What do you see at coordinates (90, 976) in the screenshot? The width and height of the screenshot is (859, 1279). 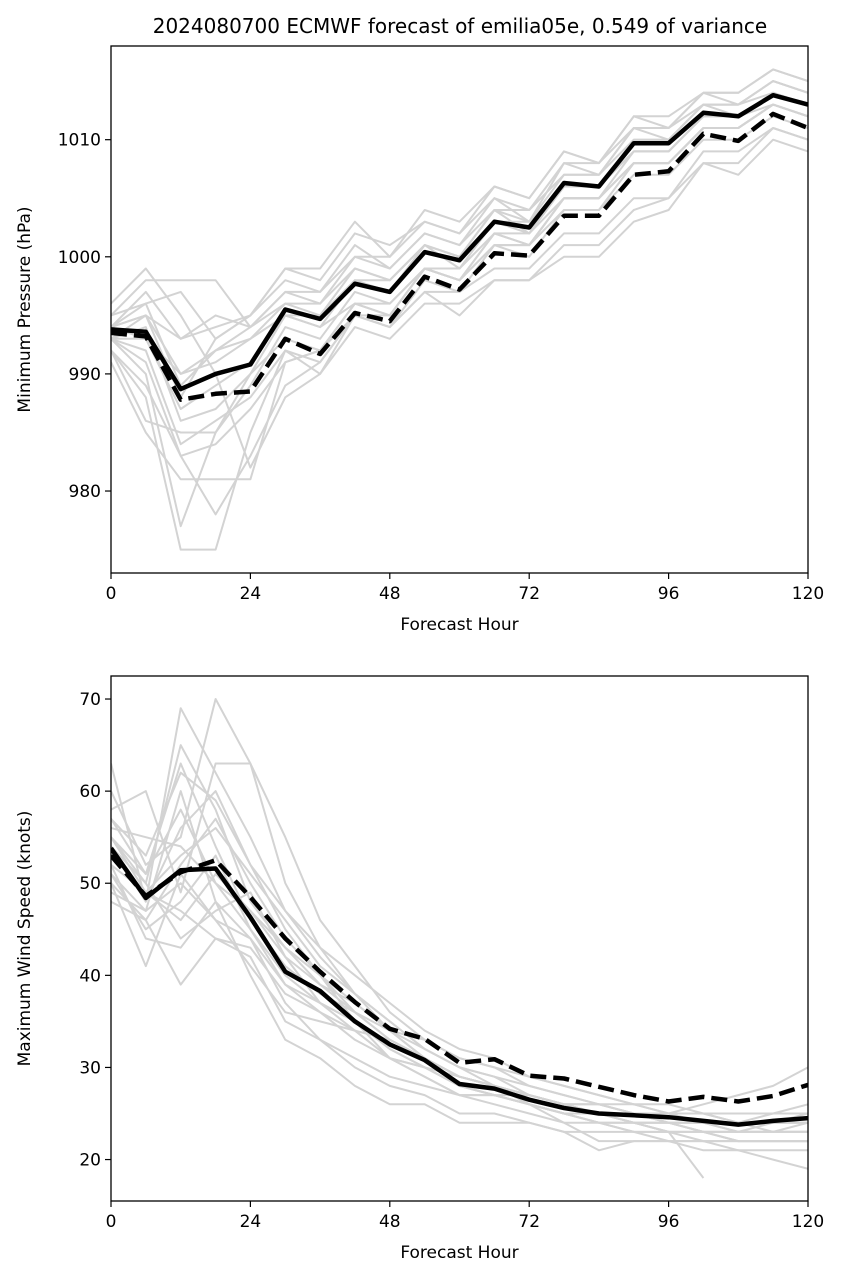 I see `wind-y-tick-label: 40` at bounding box center [90, 976].